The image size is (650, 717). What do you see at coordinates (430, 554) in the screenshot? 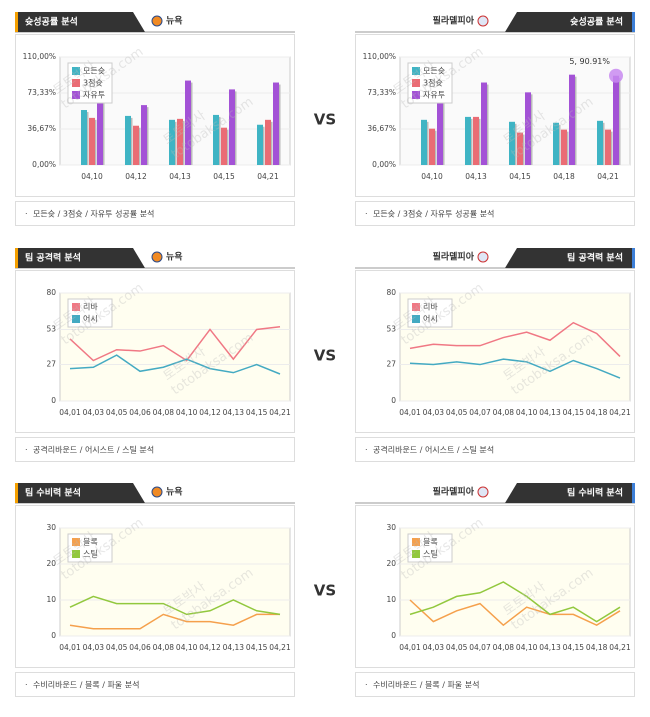
I see `legend-label: 스틸` at bounding box center [430, 554].